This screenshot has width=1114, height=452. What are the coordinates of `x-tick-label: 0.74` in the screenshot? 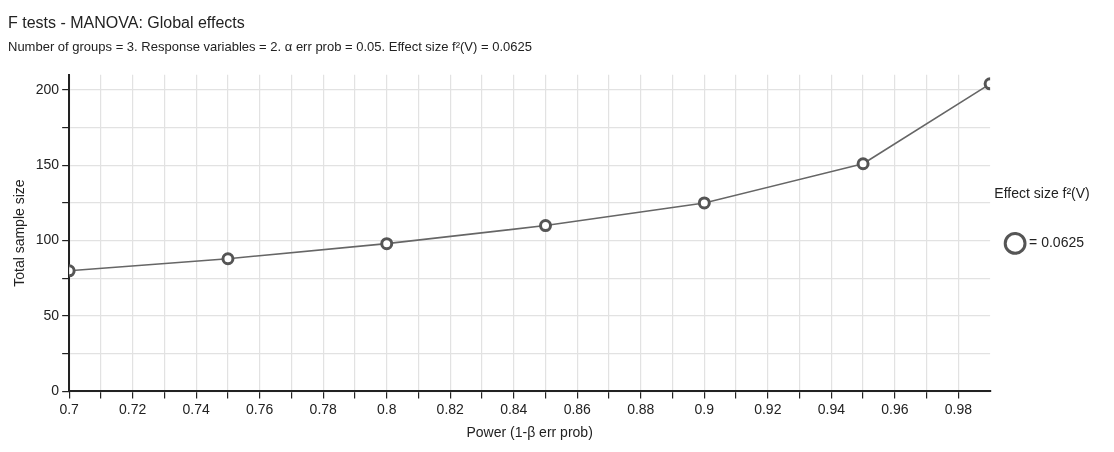 It's located at (196, 408).